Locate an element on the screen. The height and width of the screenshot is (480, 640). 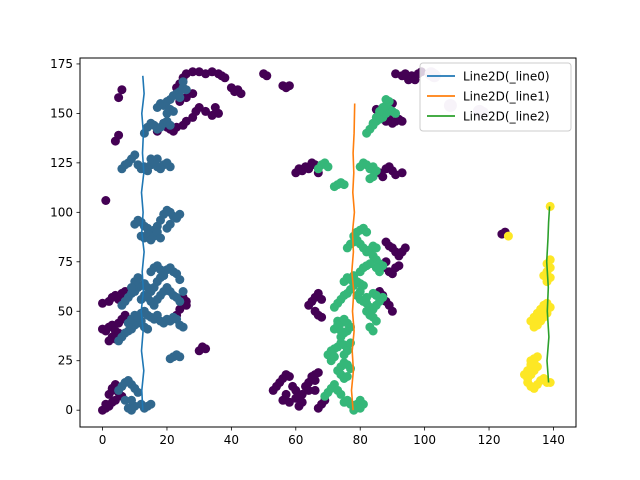
y-tick-label: 100 is located at coordinates (61, 212).